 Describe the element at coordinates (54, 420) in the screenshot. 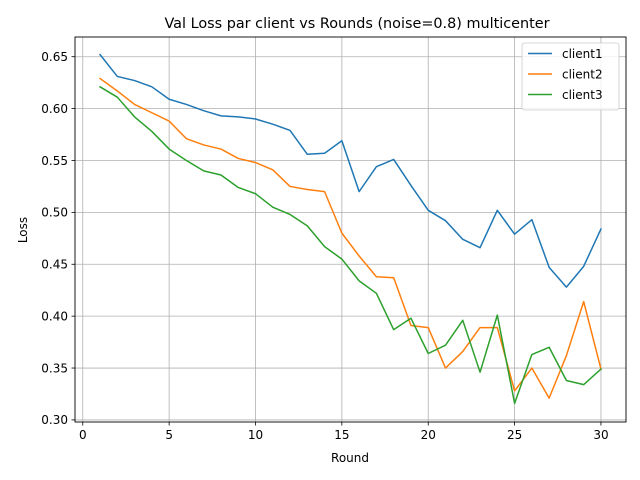

I see `y-tick-label: 0.30` at that location.